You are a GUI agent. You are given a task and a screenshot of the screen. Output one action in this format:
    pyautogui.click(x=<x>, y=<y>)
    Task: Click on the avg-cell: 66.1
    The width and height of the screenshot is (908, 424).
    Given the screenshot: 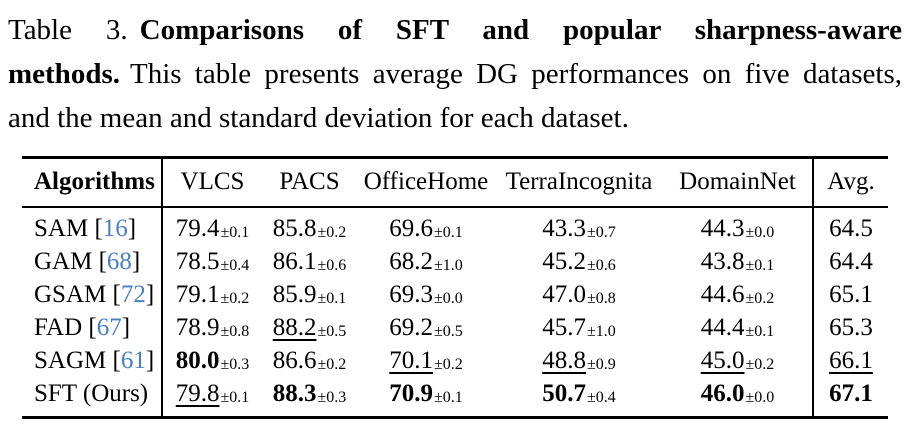 What is the action you would take?
    pyautogui.click(x=850, y=361)
    